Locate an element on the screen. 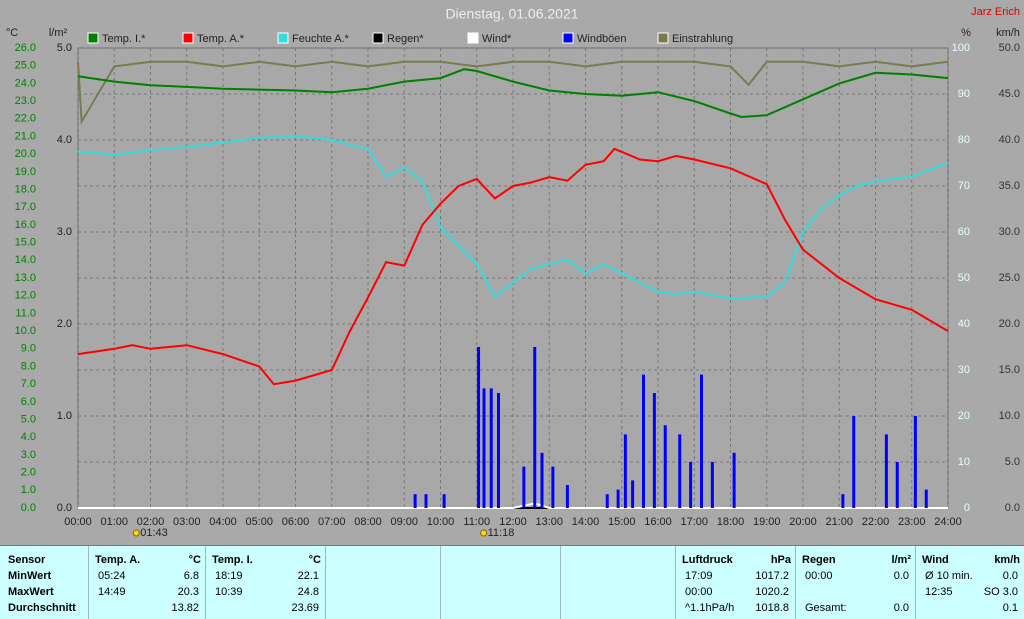 The width and height of the screenshot is (1024, 619). y2-tick-label: 70 is located at coordinates (964, 186).